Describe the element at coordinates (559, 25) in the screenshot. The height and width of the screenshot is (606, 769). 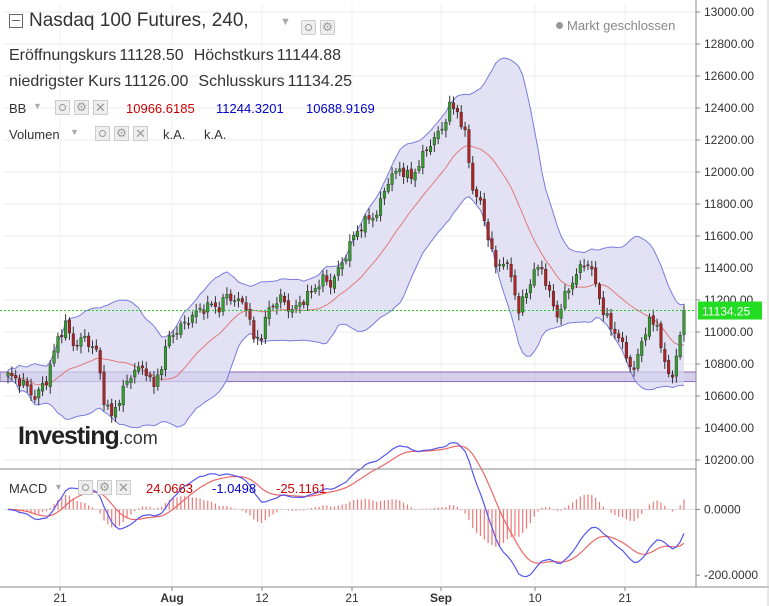
I see `status-dot-icon` at that location.